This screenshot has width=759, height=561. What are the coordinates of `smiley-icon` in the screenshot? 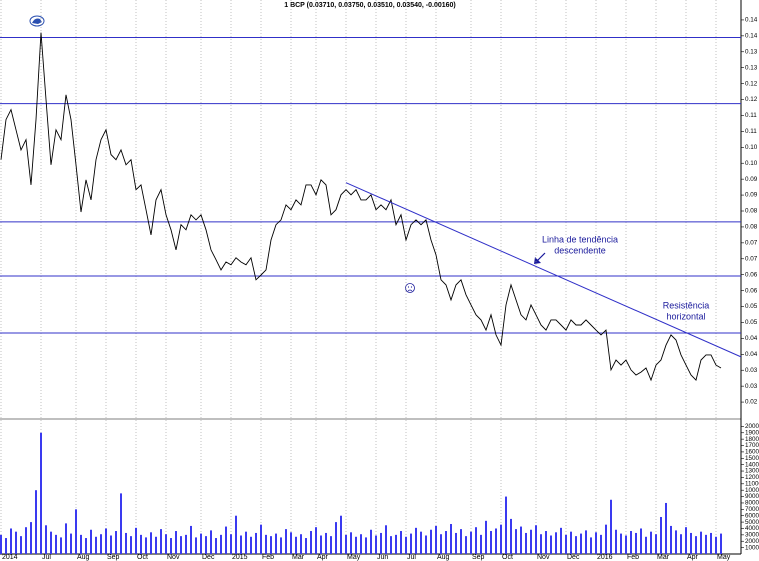 It's located at (410, 288).